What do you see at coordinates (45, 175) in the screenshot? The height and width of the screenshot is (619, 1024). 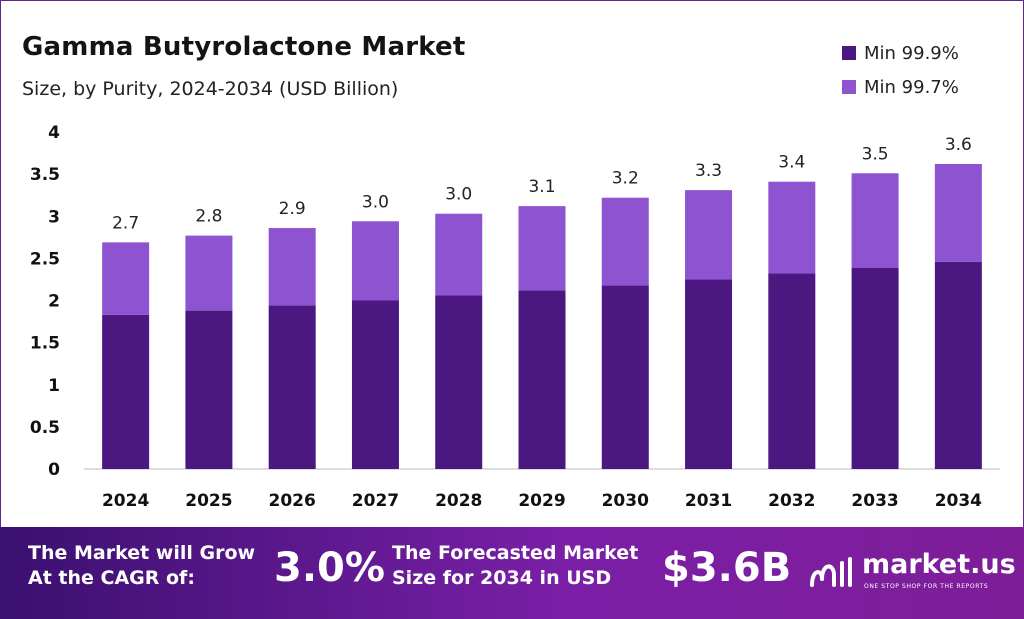 I see `y-tick-label: 3.5` at bounding box center [45, 175].